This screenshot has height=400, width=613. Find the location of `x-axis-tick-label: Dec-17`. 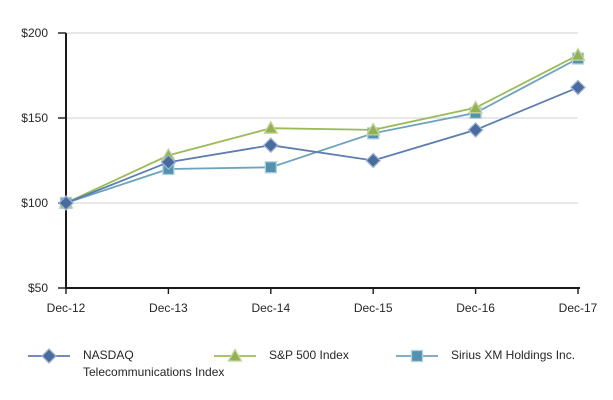

x-axis-tick-label: Dec-17 is located at coordinates (578, 308).